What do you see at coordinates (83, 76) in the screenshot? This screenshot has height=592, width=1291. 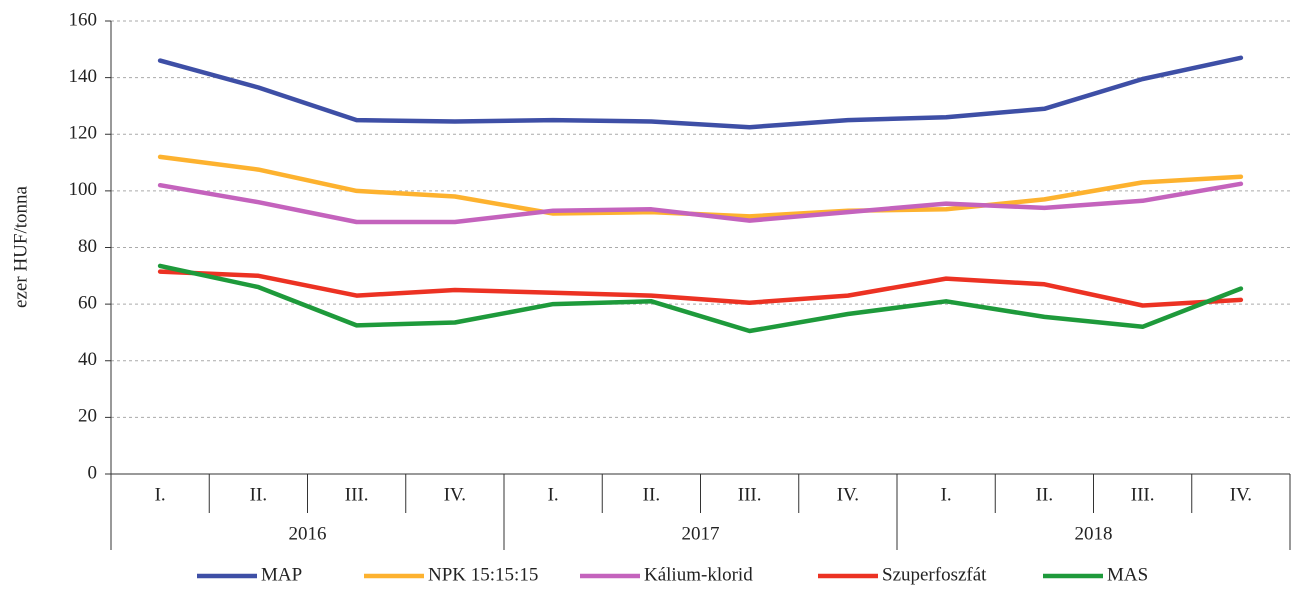 I see `y-tick-label: 140` at bounding box center [83, 76].